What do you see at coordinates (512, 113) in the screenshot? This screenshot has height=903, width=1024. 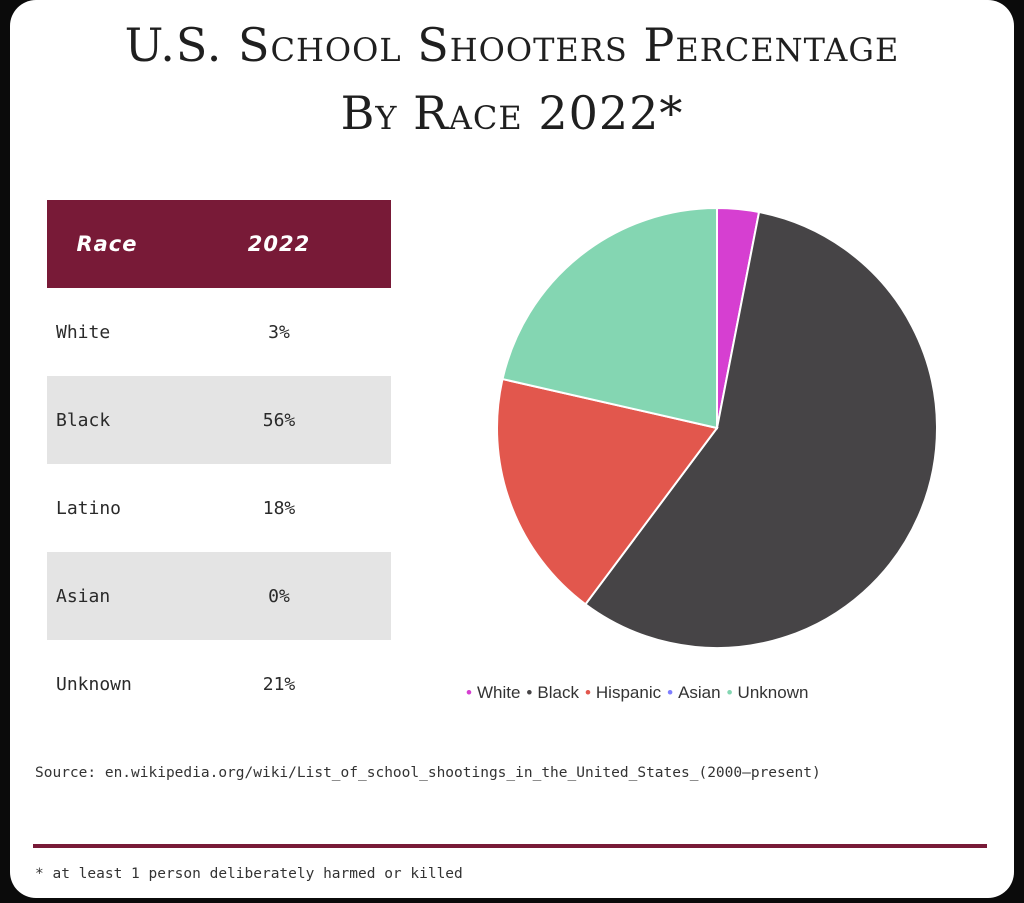 I see `title-line-2: By Race 2022*` at bounding box center [512, 113].